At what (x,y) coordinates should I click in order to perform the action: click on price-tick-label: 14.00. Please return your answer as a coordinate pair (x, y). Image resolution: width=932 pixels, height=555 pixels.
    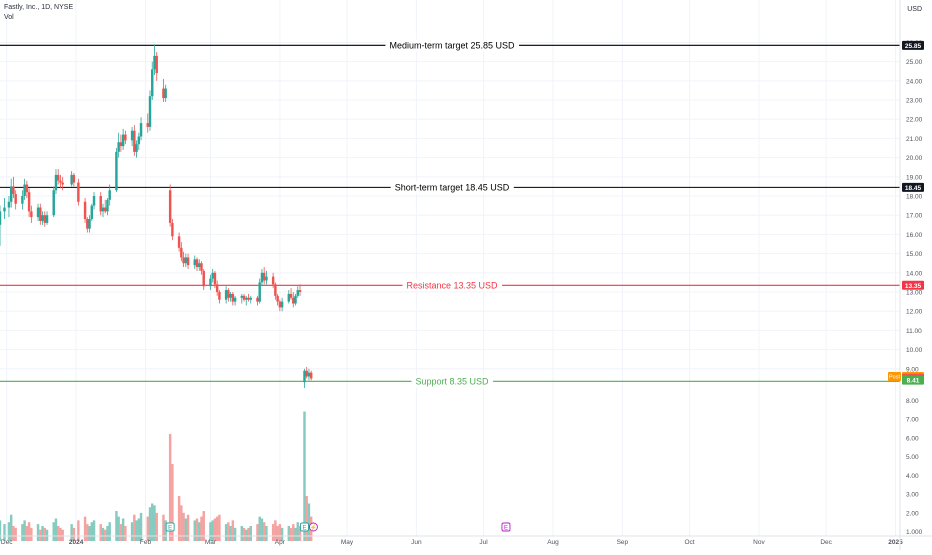
    Looking at the image, I should click on (914, 273).